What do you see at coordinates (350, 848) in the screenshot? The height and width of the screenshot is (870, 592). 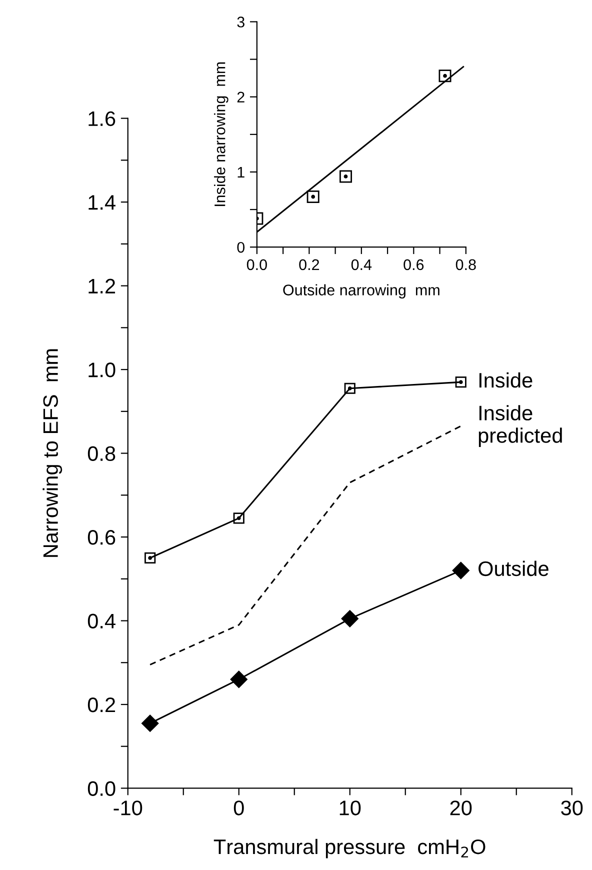 I see `x-axis-title: Transmural pressure cmH$_{2}$O` at bounding box center [350, 848].